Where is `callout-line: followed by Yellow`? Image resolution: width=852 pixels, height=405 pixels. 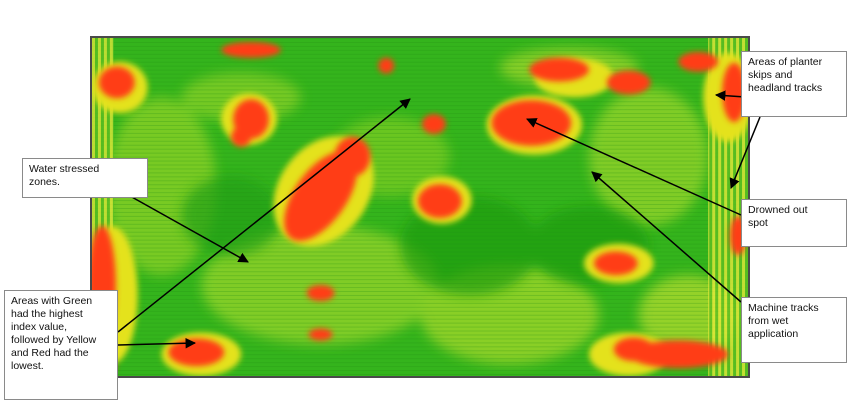
callout-line: followed by Yellow is located at coordinates (54, 340).